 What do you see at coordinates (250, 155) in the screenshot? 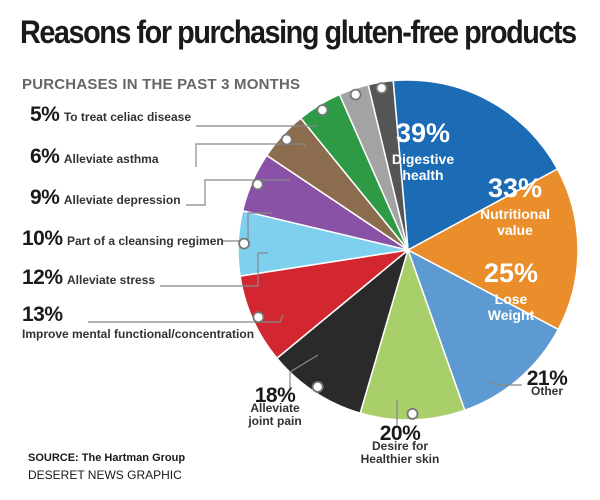
I see `leader-line-asthma` at bounding box center [250, 155].